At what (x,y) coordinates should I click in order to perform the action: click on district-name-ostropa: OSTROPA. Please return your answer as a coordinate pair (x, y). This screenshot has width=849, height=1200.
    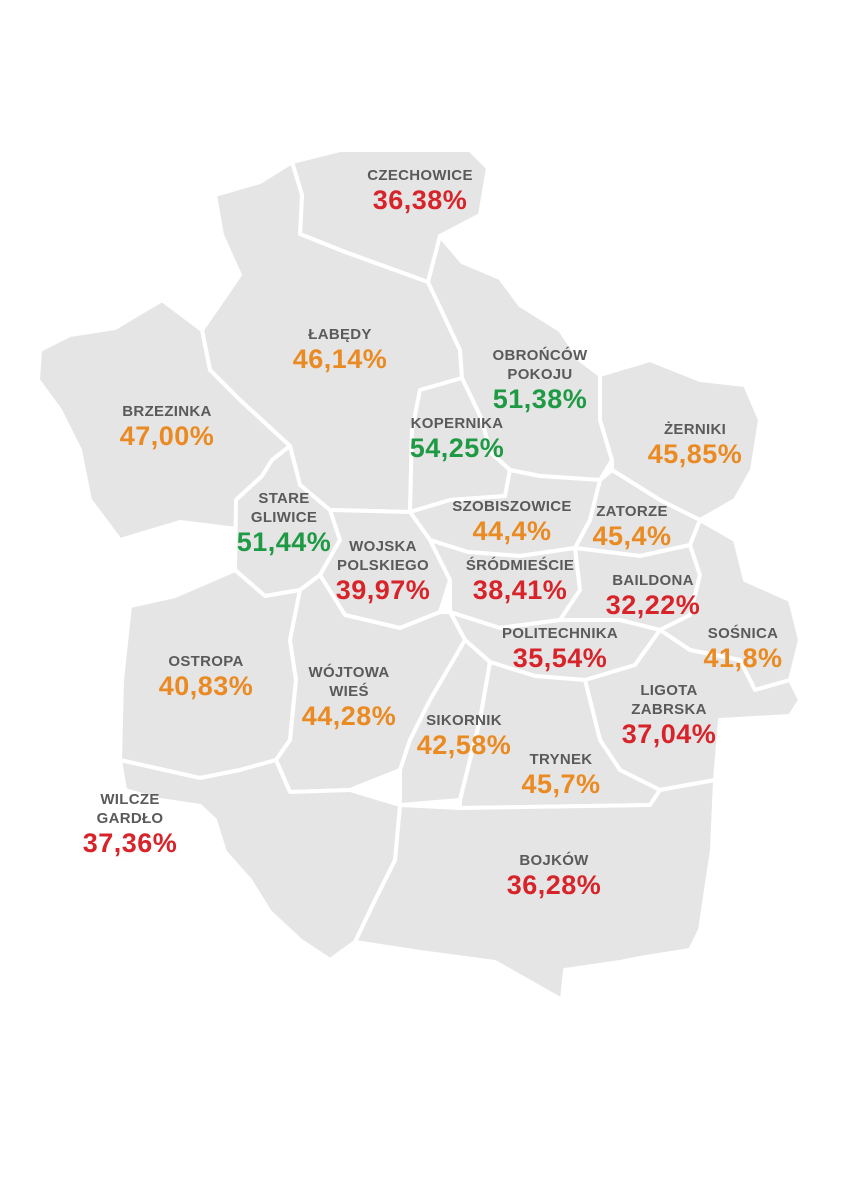
    Looking at the image, I should click on (206, 661).